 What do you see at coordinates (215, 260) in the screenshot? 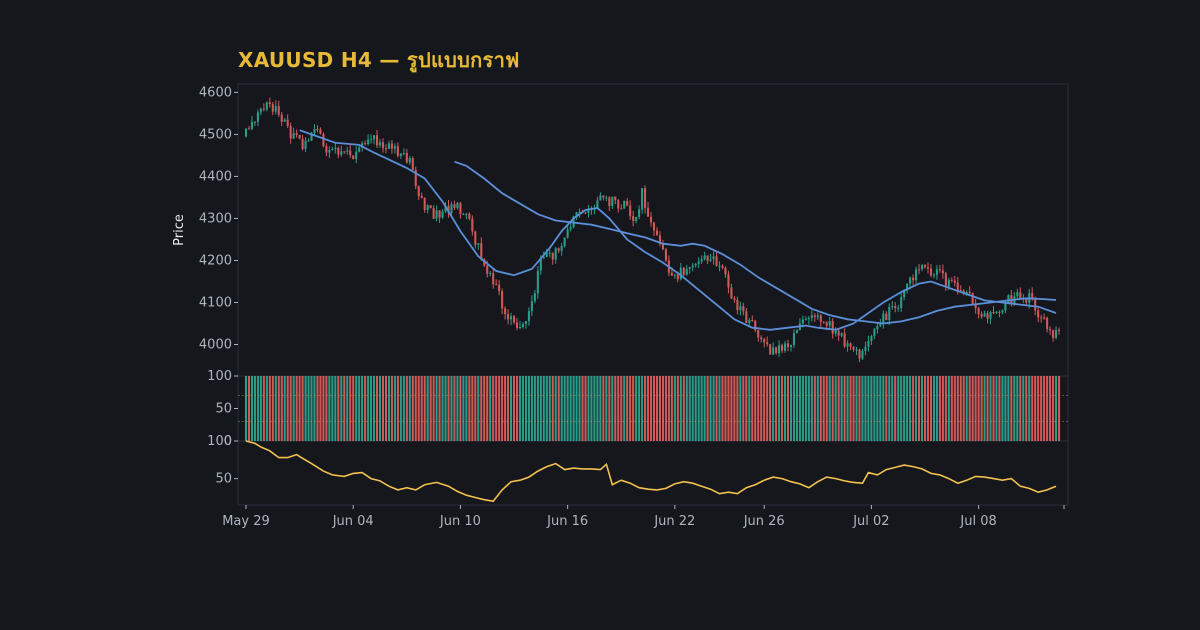
I see `price-tick-label: 4200` at bounding box center [215, 260].